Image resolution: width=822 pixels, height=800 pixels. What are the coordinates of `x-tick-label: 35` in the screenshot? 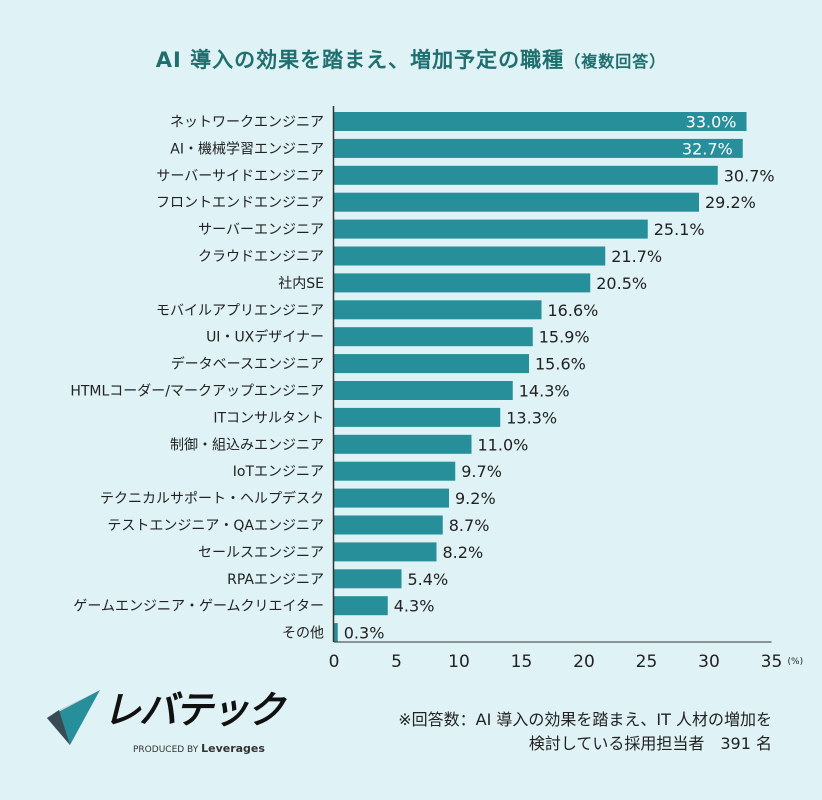 It's located at (772, 662).